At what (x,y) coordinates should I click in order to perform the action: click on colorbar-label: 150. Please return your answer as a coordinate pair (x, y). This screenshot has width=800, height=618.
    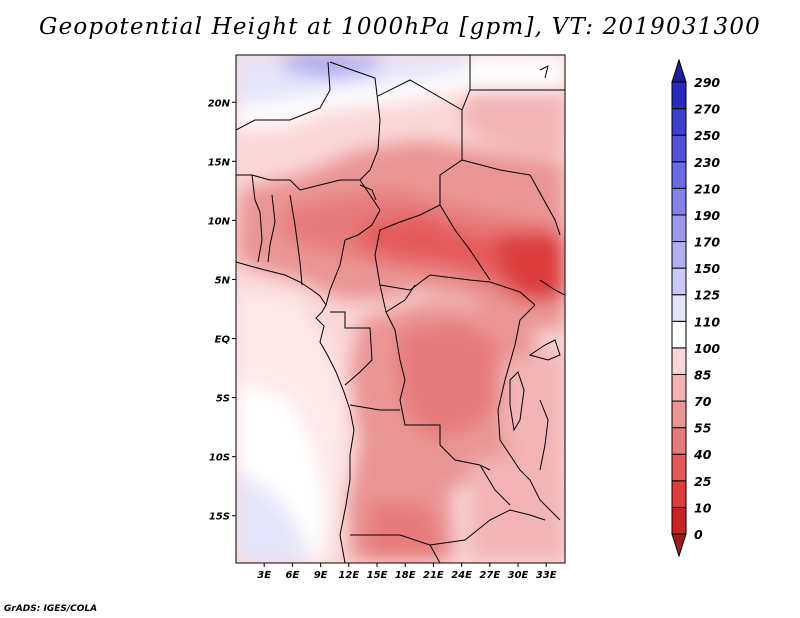
    Looking at the image, I should click on (707, 268).